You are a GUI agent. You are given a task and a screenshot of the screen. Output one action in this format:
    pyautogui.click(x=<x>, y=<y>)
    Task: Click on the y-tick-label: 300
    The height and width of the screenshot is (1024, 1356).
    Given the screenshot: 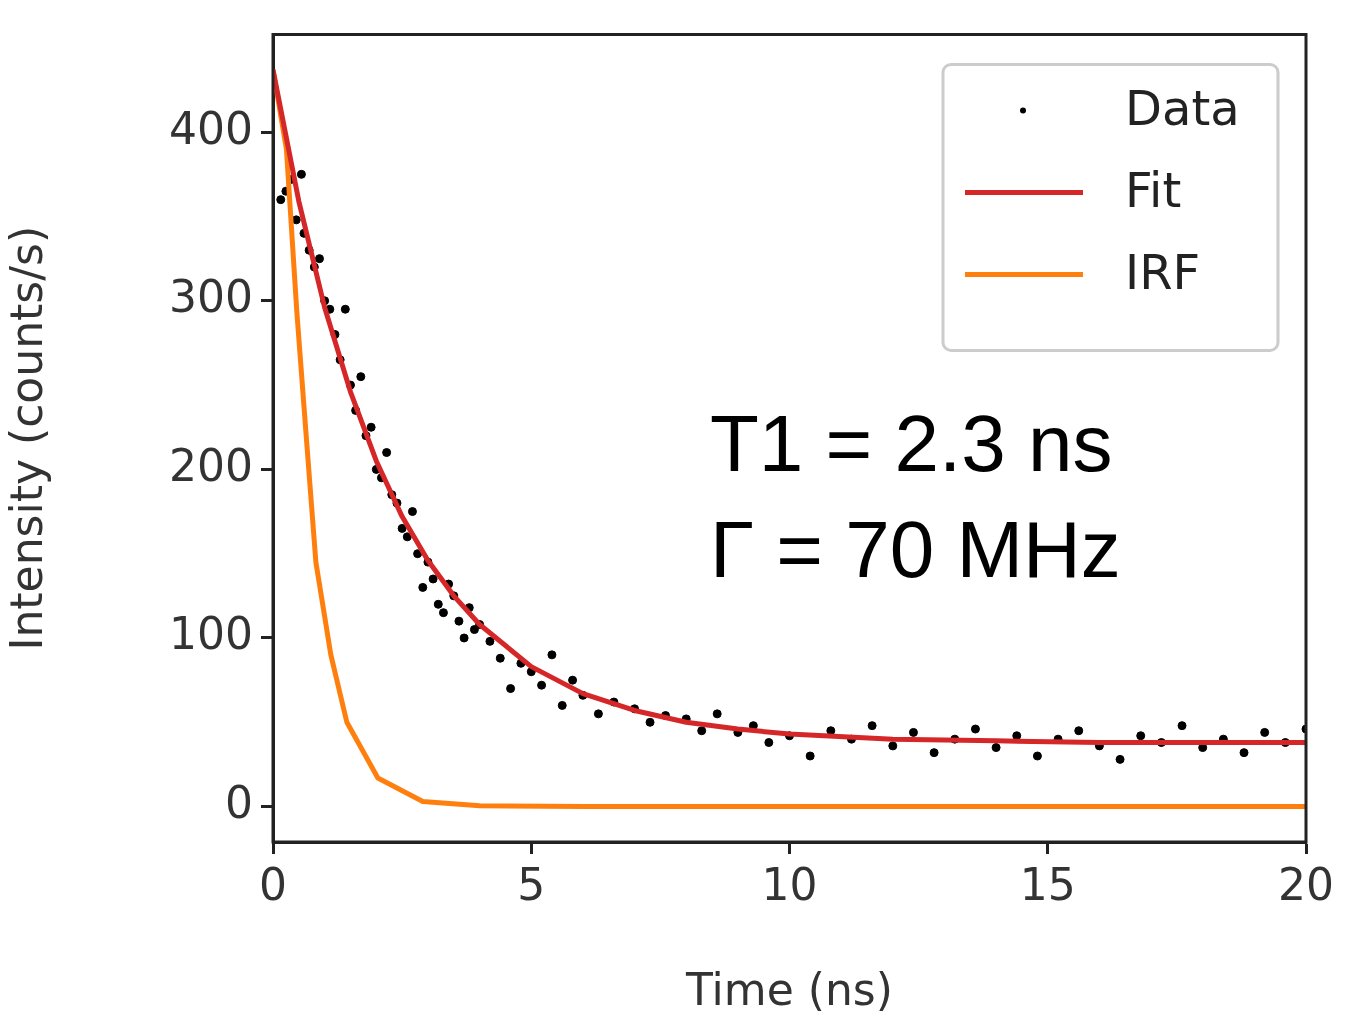 What is the action you would take?
    pyautogui.click(x=211, y=297)
    